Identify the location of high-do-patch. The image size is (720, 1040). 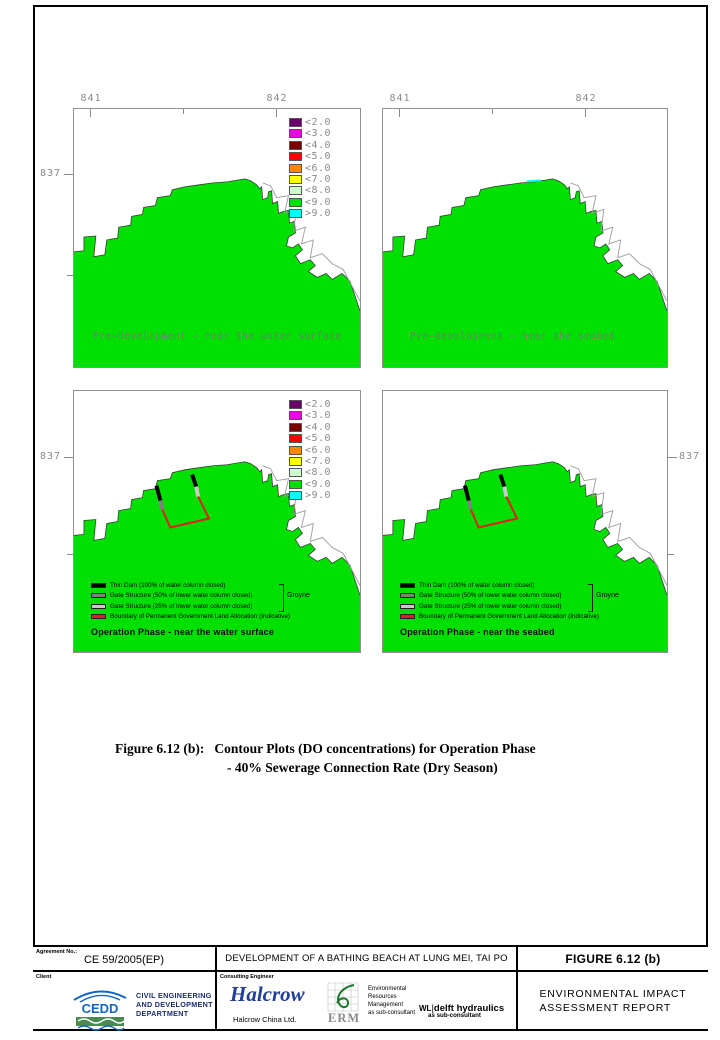
(533, 181).